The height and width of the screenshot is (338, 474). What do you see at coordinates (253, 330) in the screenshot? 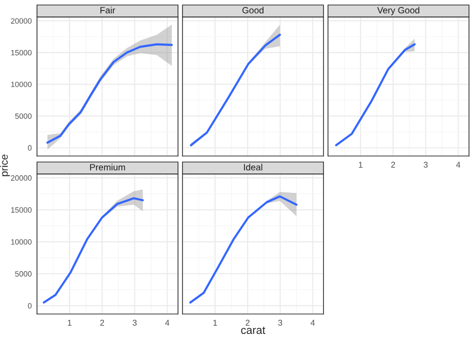
I see `x-axis-title: carat` at bounding box center [253, 330].